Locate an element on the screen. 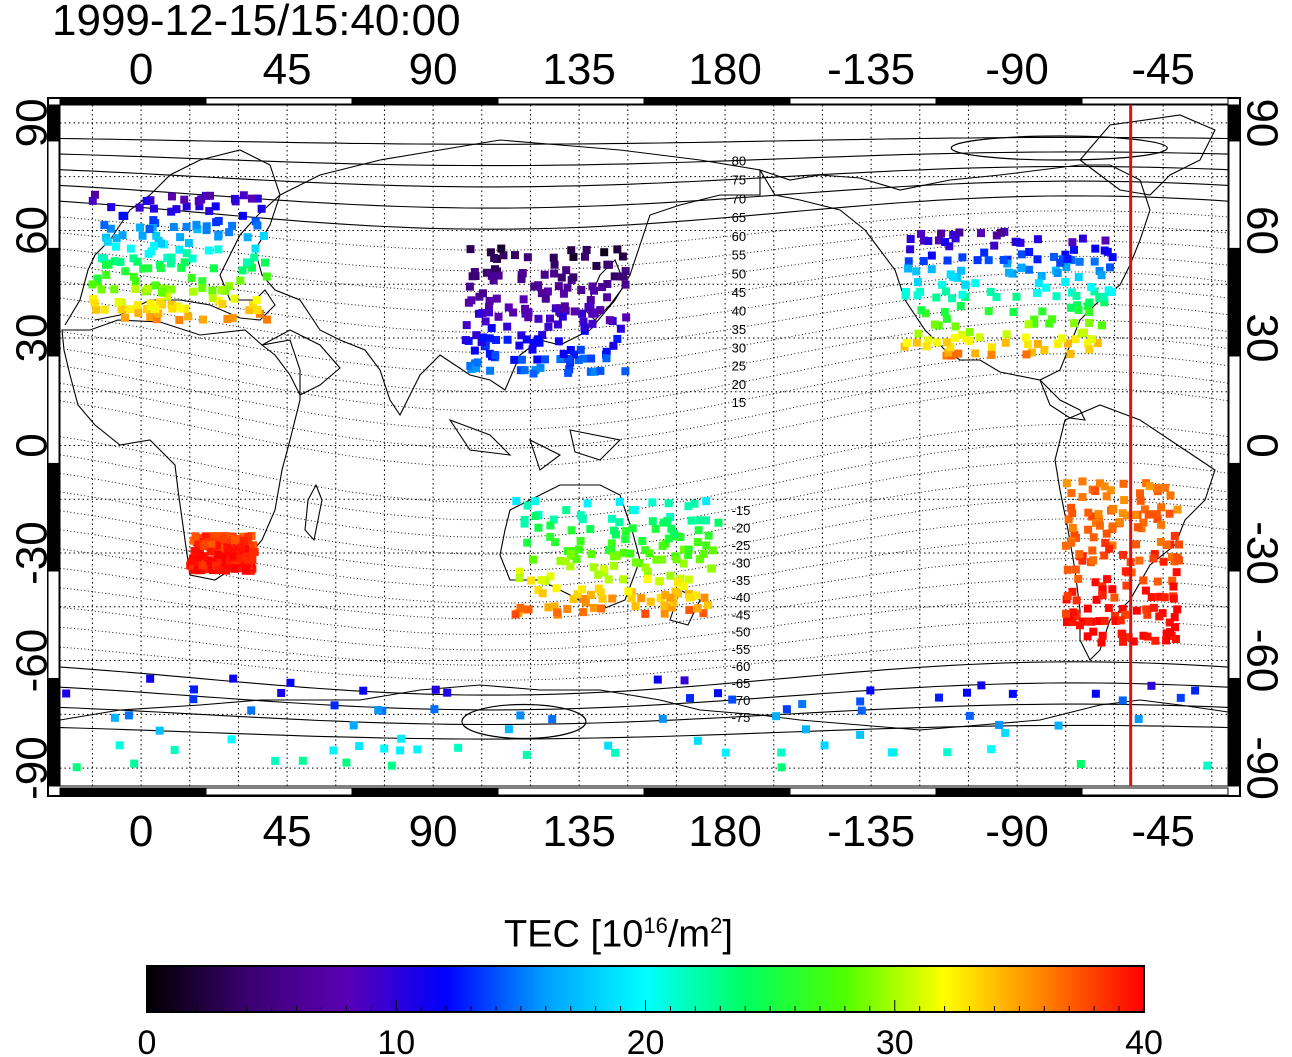  magnetic-latitude-contour is located at coordinates (644, 732).